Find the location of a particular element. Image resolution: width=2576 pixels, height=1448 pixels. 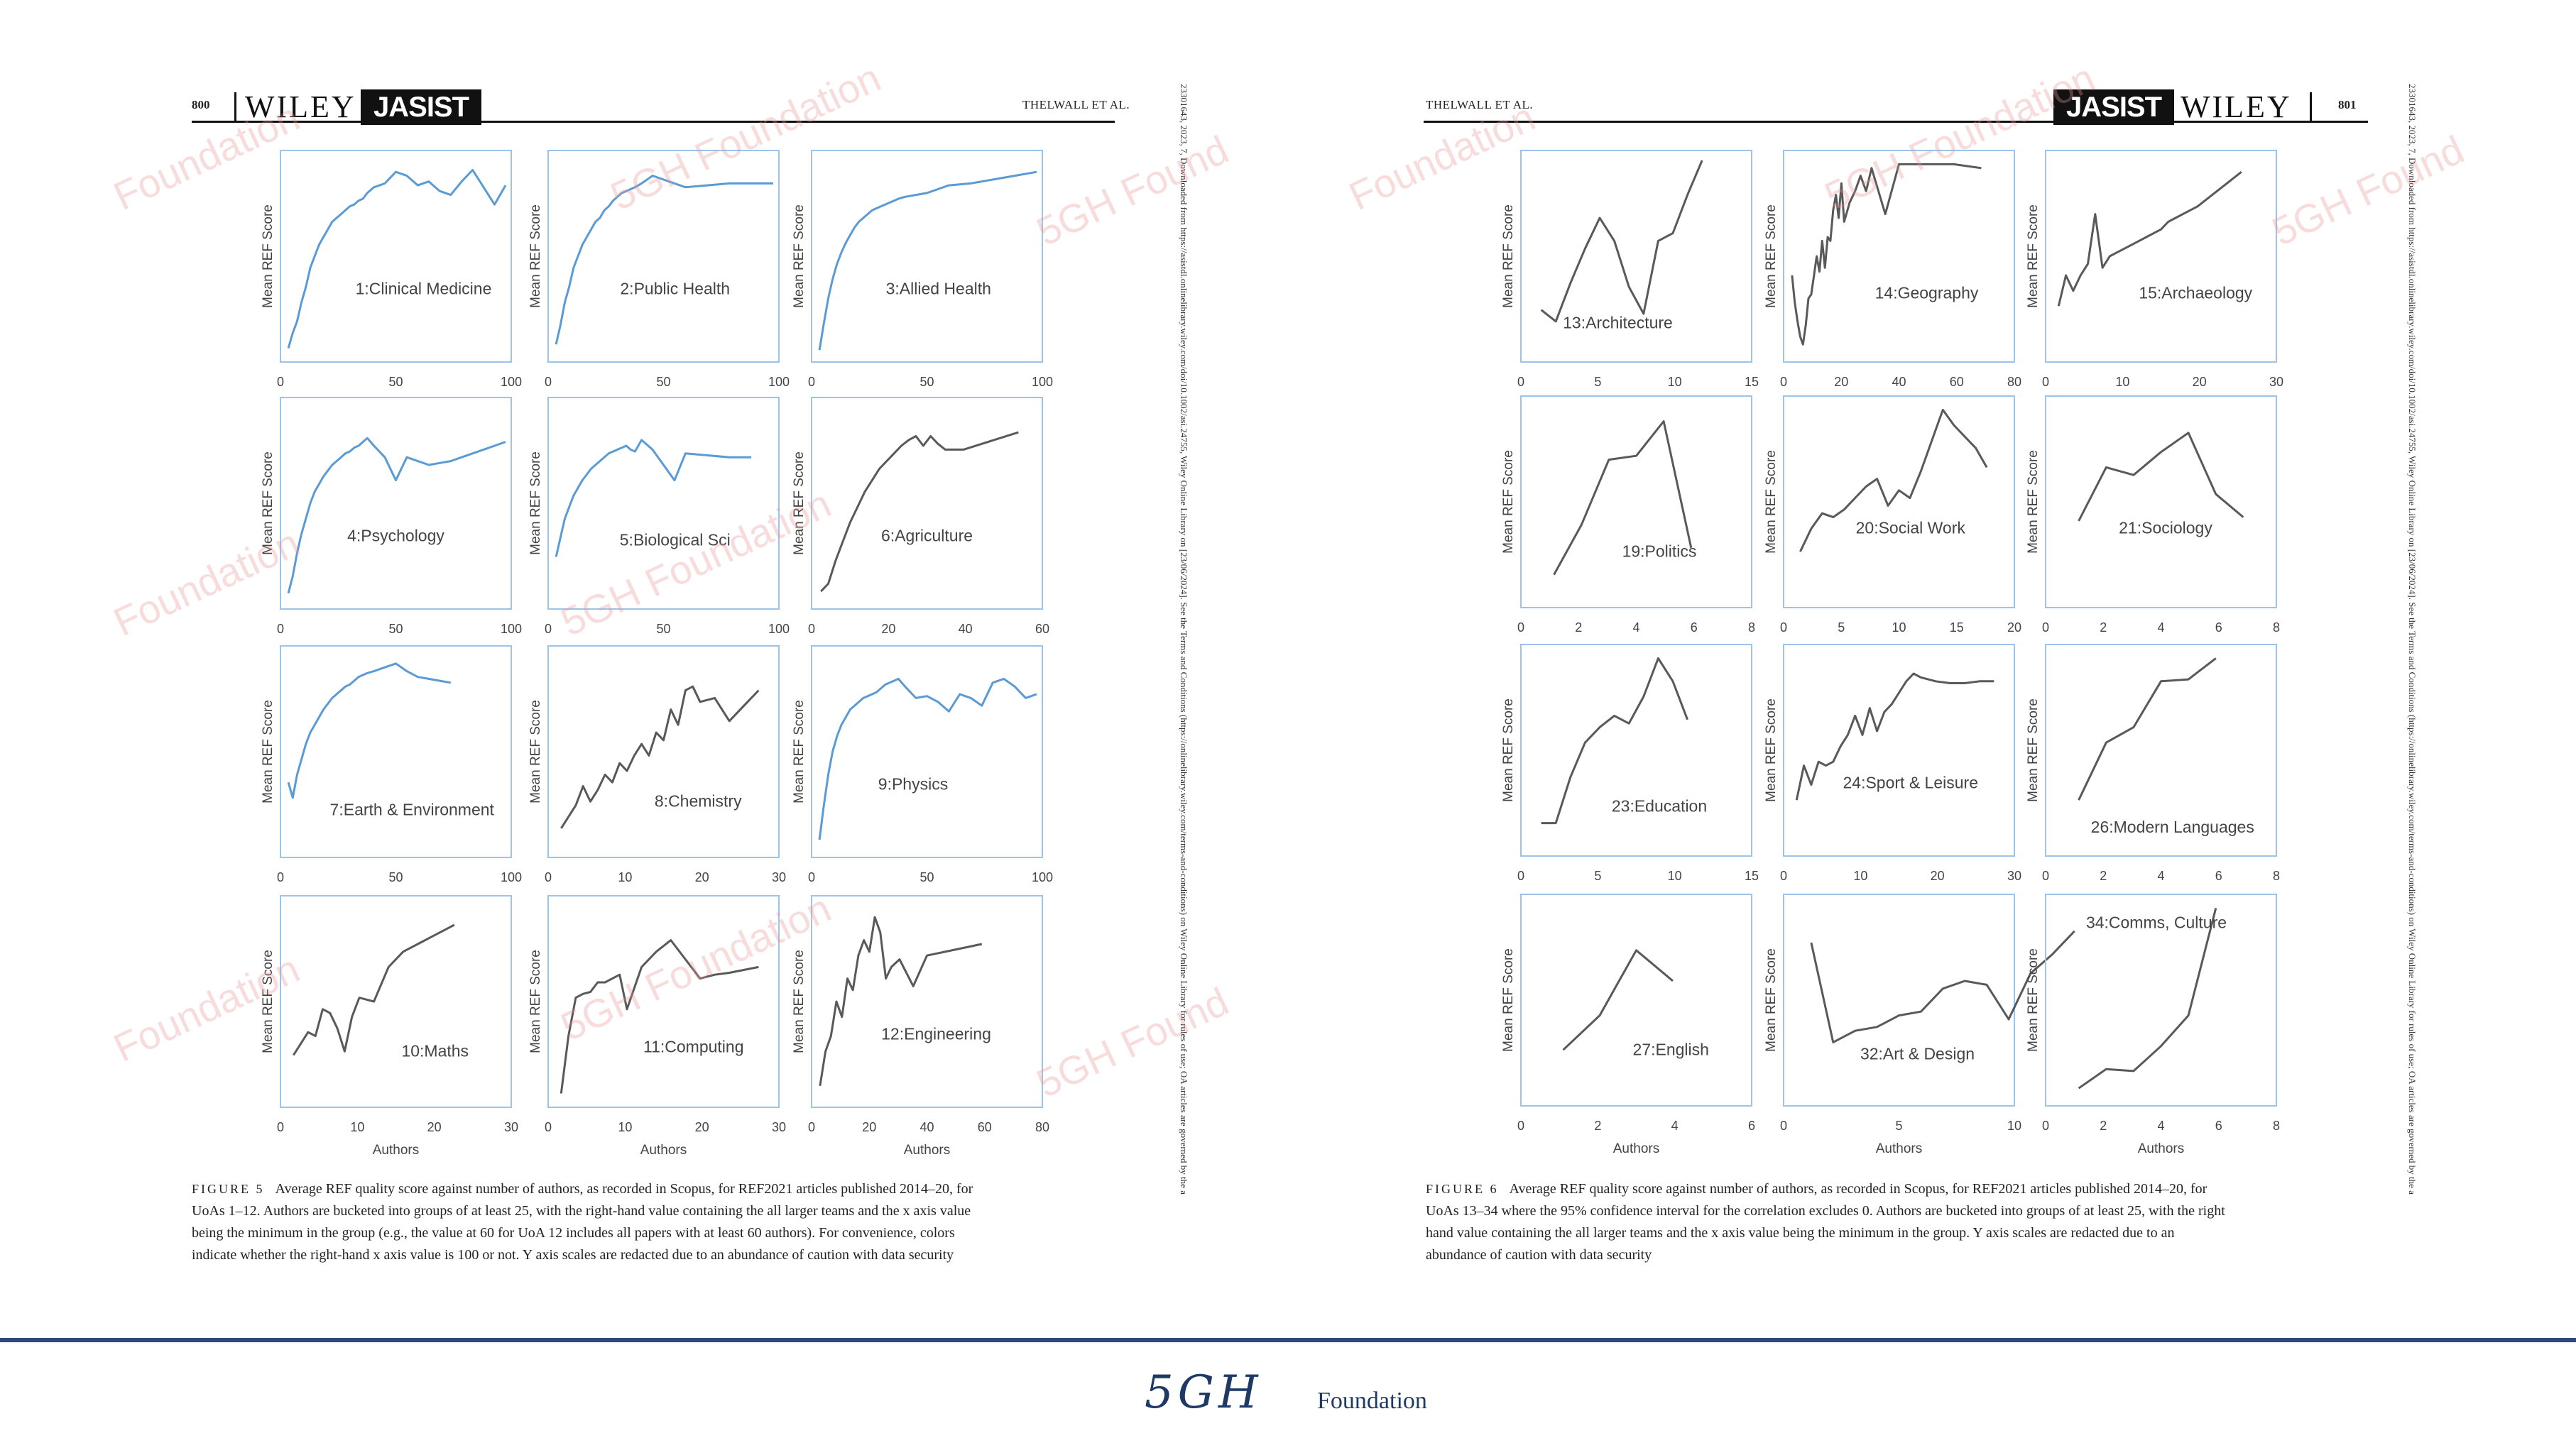

caption-line: abundance of caution with data security is located at coordinates (1539, 1255).